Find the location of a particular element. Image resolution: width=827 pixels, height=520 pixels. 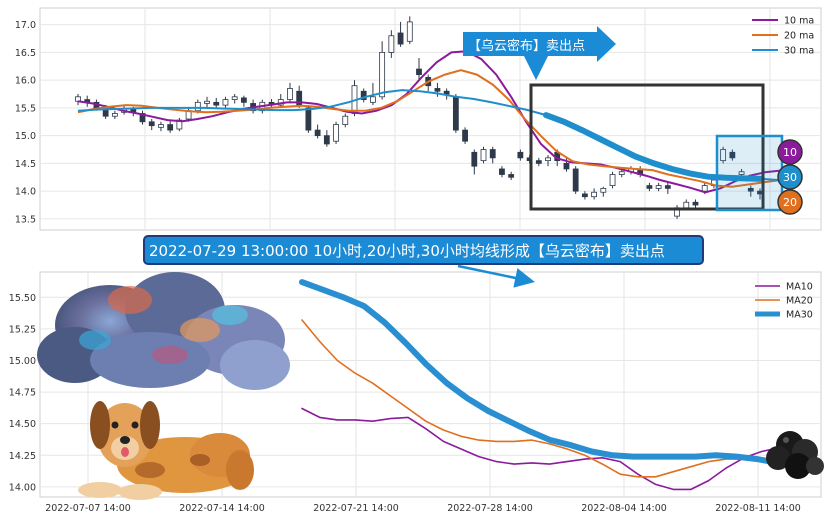

bottom-legend-label: MA10 is located at coordinates (799, 287).